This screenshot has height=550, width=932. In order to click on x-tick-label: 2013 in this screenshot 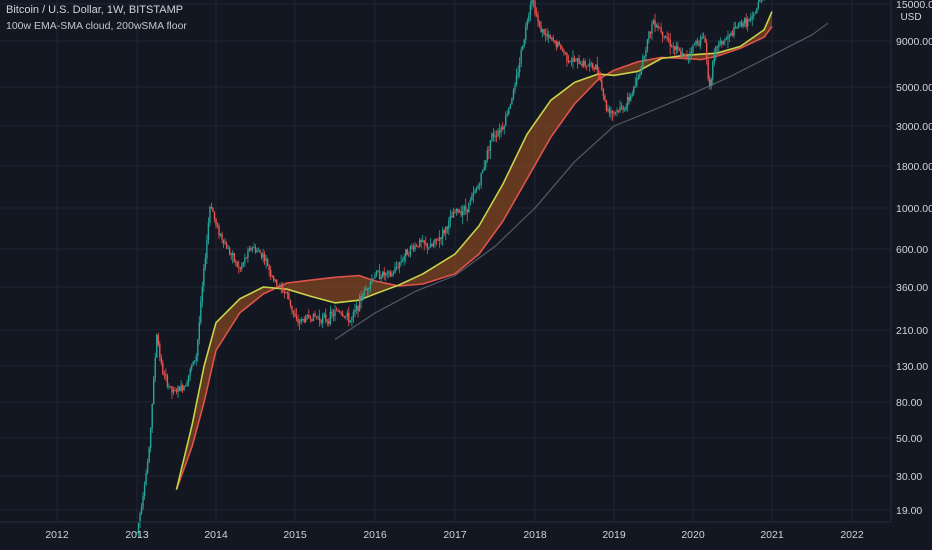, I will do `click(137, 535)`.